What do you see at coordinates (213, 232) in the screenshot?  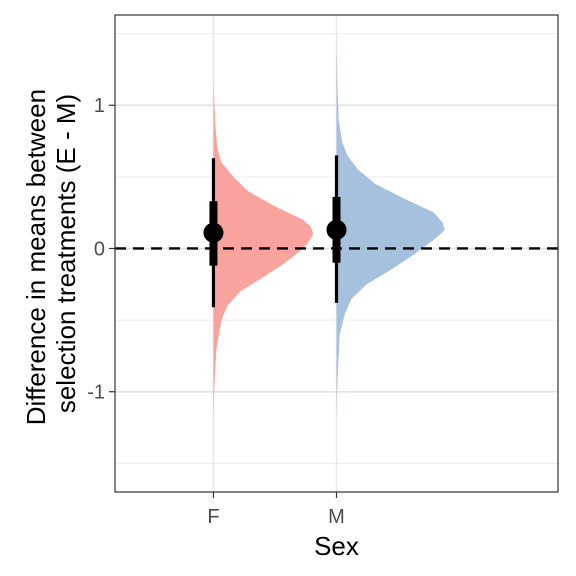 I see `point-estimate-F` at bounding box center [213, 232].